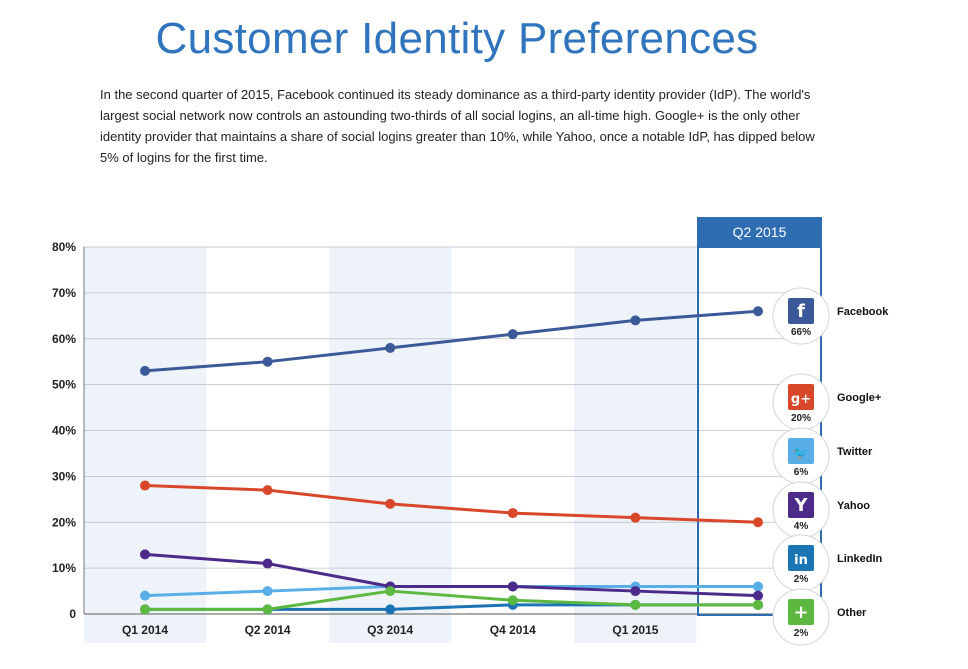  I want to click on legend-name: Twitter, so click(855, 452).